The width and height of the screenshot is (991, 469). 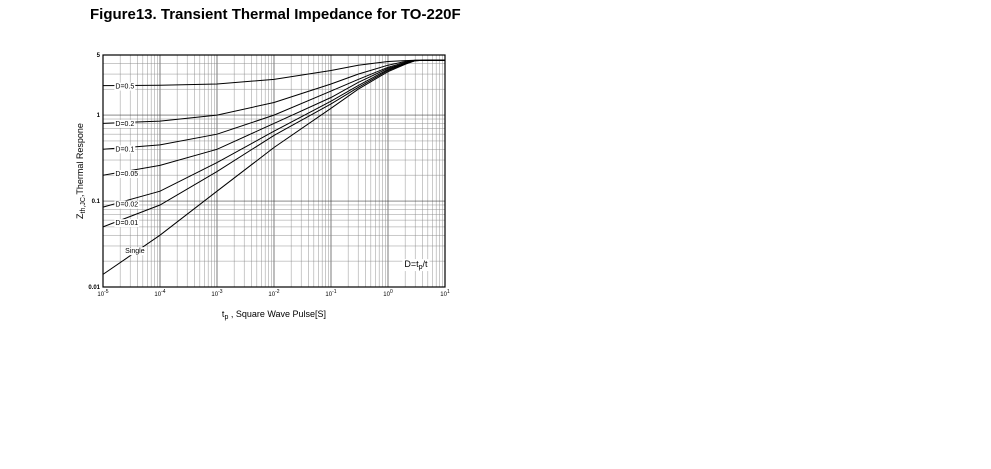 I want to click on annotation-bg, so click(x=416, y=265).